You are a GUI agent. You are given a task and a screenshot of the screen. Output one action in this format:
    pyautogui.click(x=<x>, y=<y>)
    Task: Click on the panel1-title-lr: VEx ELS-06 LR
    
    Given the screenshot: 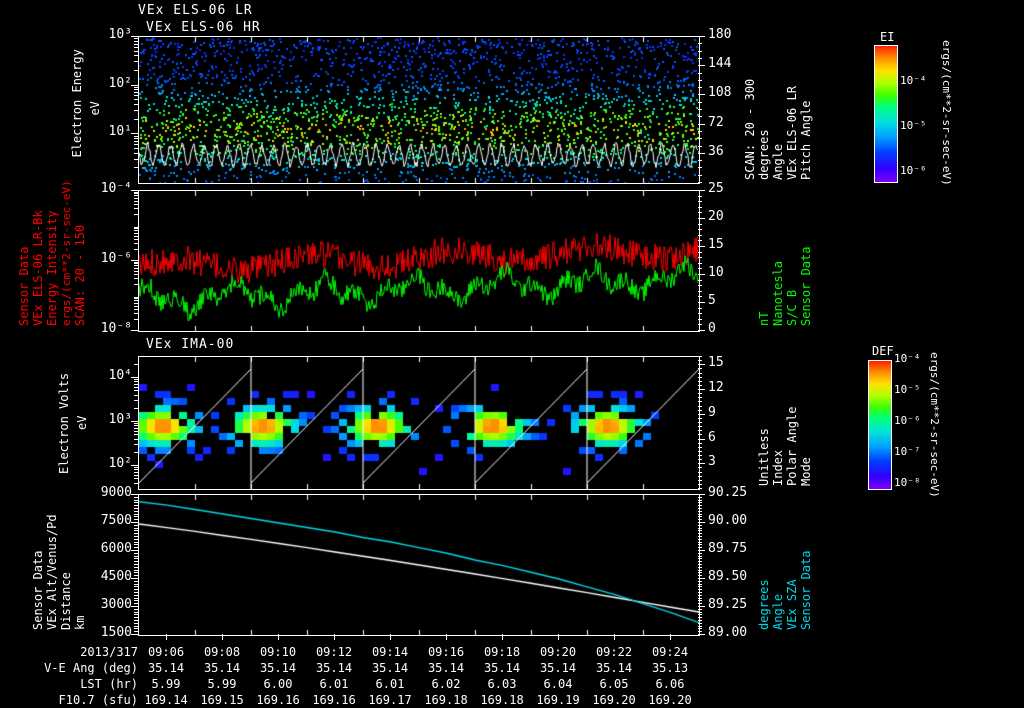 What is the action you would take?
    pyautogui.click(x=195, y=10)
    